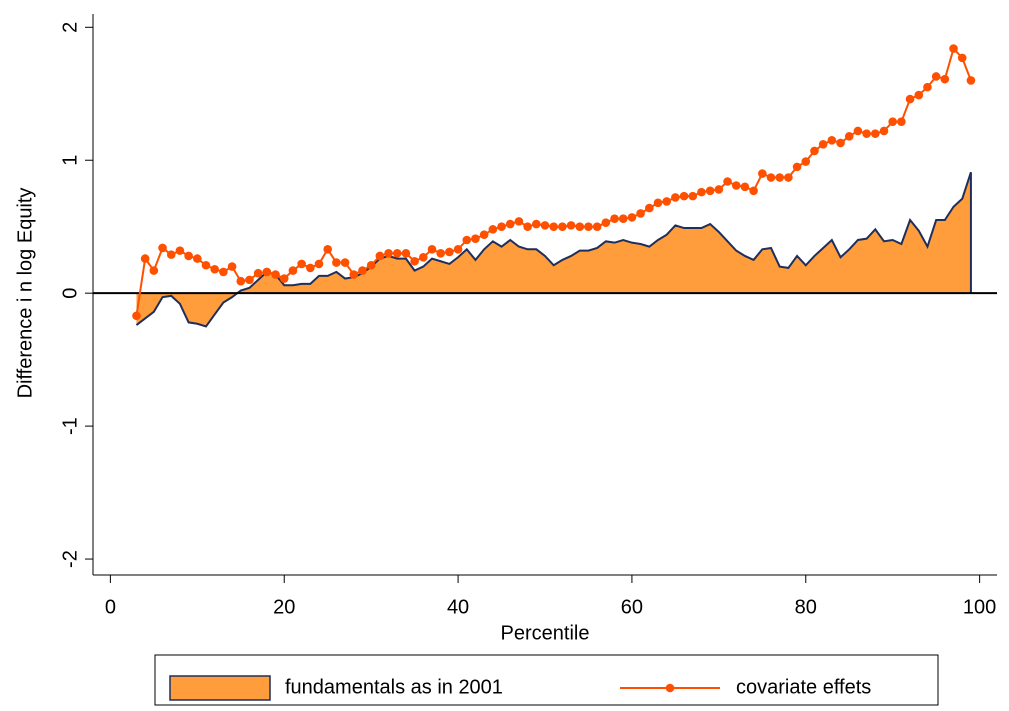 This screenshot has height=711, width=1009. Describe the element at coordinates (70, 426) in the screenshot. I see `y-tick-label: -1` at that location.